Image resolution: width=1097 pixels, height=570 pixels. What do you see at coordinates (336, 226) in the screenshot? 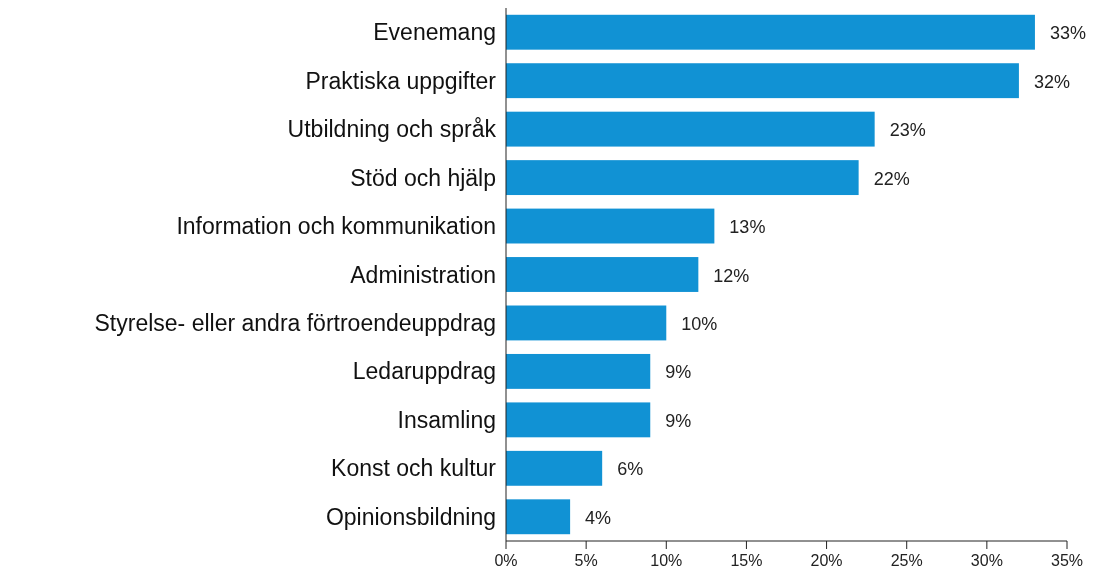
I see `y-tick-label: Information och kommunikation` at bounding box center [336, 226].